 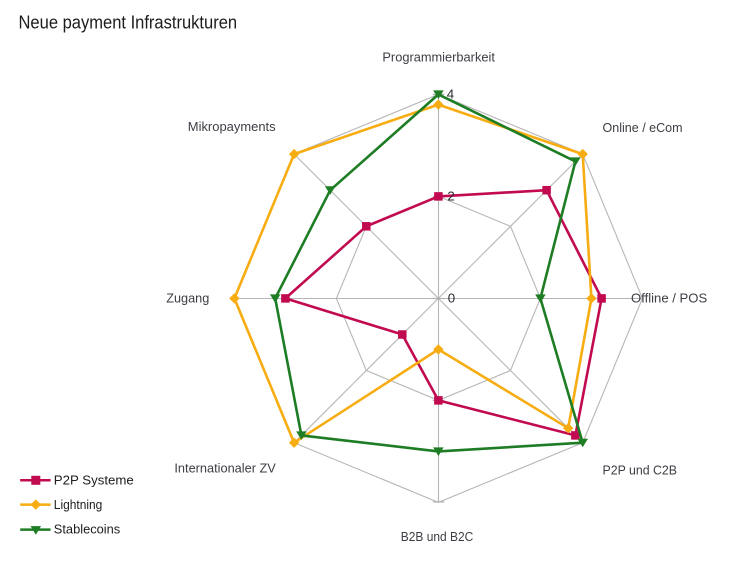 I want to click on svg-text: P2P und C2B, so click(x=640, y=469).